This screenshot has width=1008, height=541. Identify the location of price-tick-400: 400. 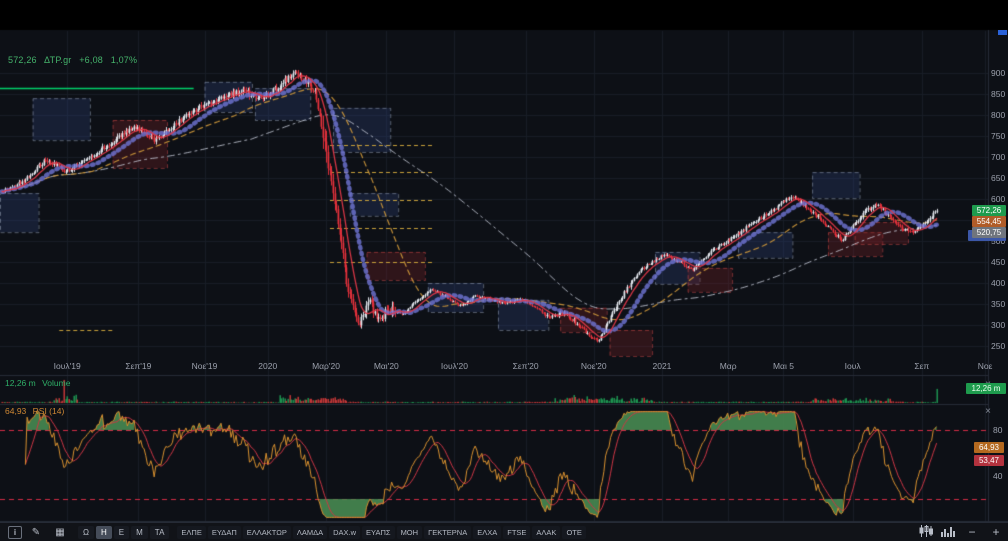
(998, 283).